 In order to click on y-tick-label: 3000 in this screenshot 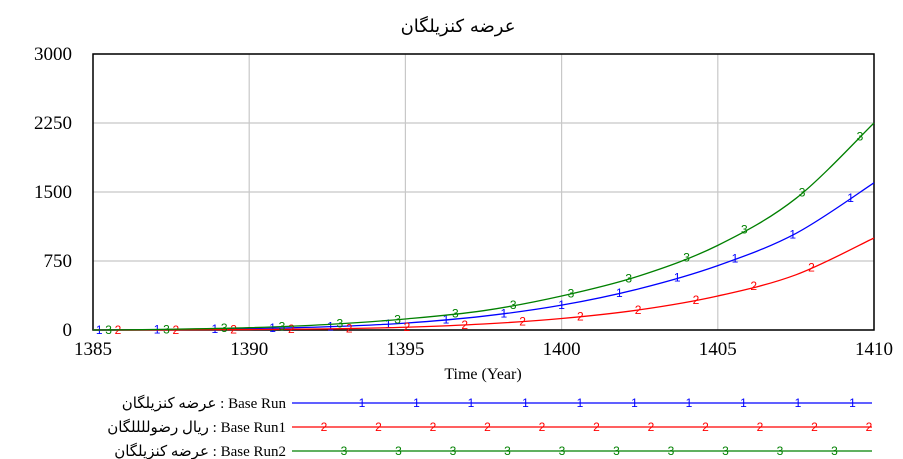, I will do `click(53, 54)`.